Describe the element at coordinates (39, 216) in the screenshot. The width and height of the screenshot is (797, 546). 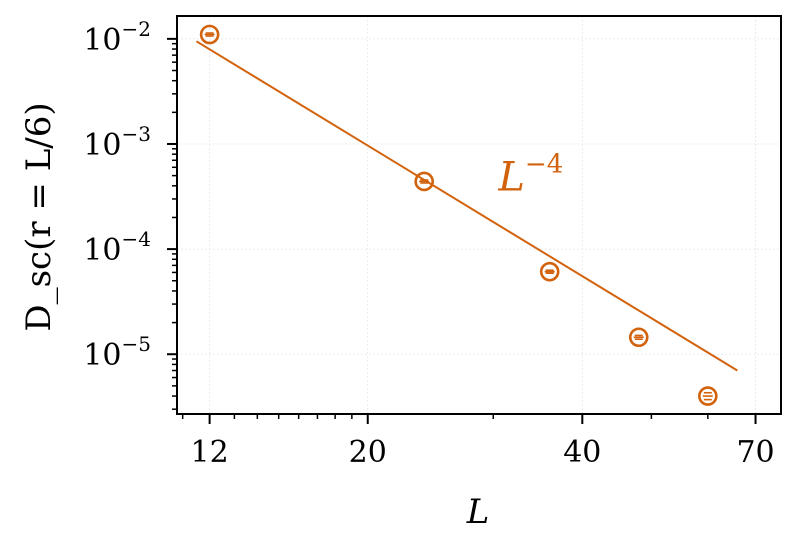
I see `y-axis-title: D_sc(r = L/6)` at that location.